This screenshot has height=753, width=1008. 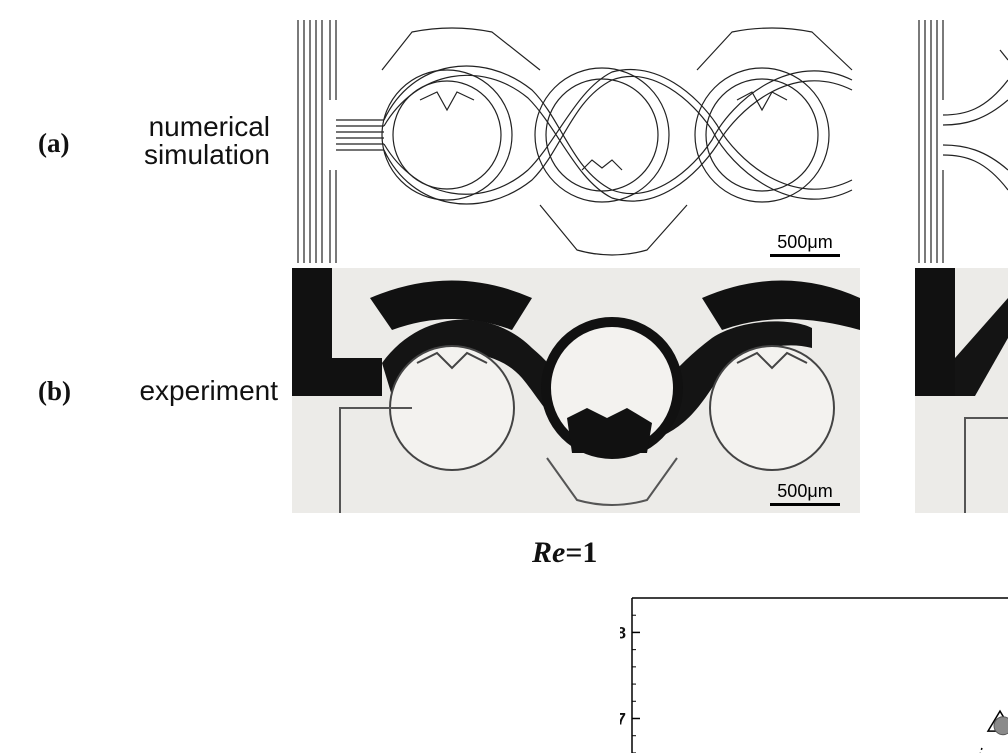 What do you see at coordinates (981, 750) in the screenshot?
I see `trend-line` at bounding box center [981, 750].